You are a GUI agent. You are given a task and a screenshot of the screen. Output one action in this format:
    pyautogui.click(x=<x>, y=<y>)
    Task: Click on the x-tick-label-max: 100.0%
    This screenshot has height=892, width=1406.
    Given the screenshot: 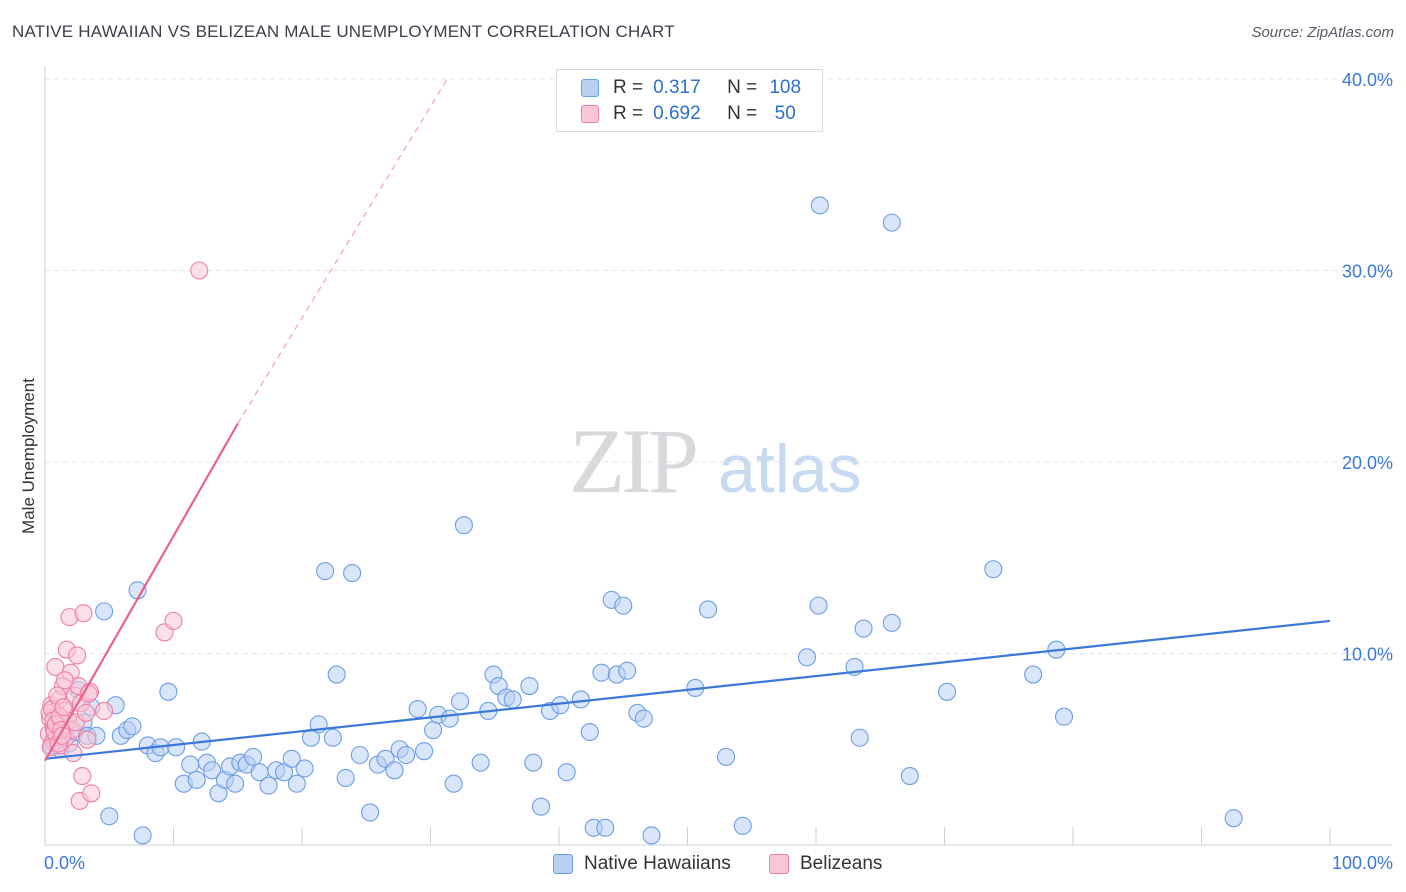 What is the action you would take?
    pyautogui.click(x=1362, y=863)
    